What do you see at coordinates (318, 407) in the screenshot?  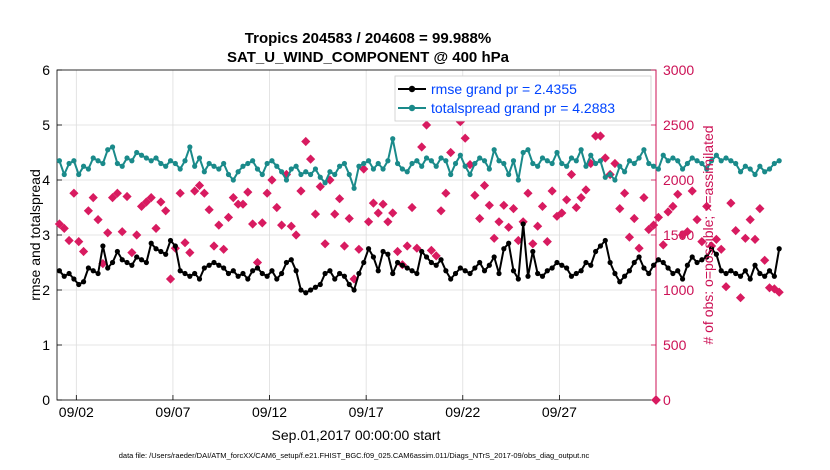 I see `x-axis: 09/02 09/07 09/12 09/17 09/22 09/27` at bounding box center [318, 407].